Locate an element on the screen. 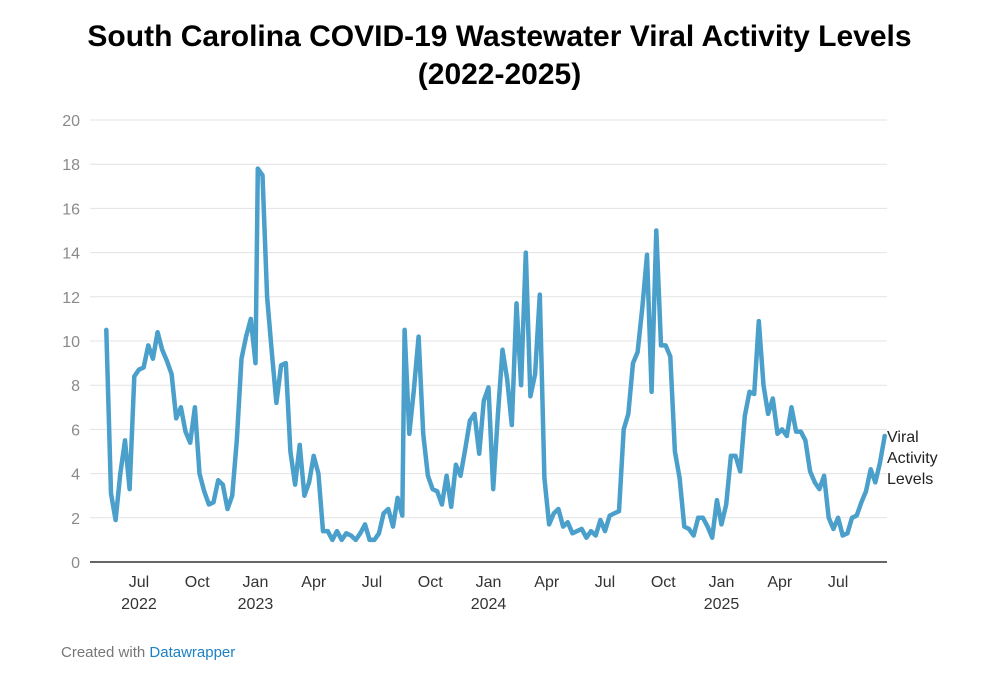 The image size is (999, 680). series-label-line: Activity is located at coordinates (912, 458).